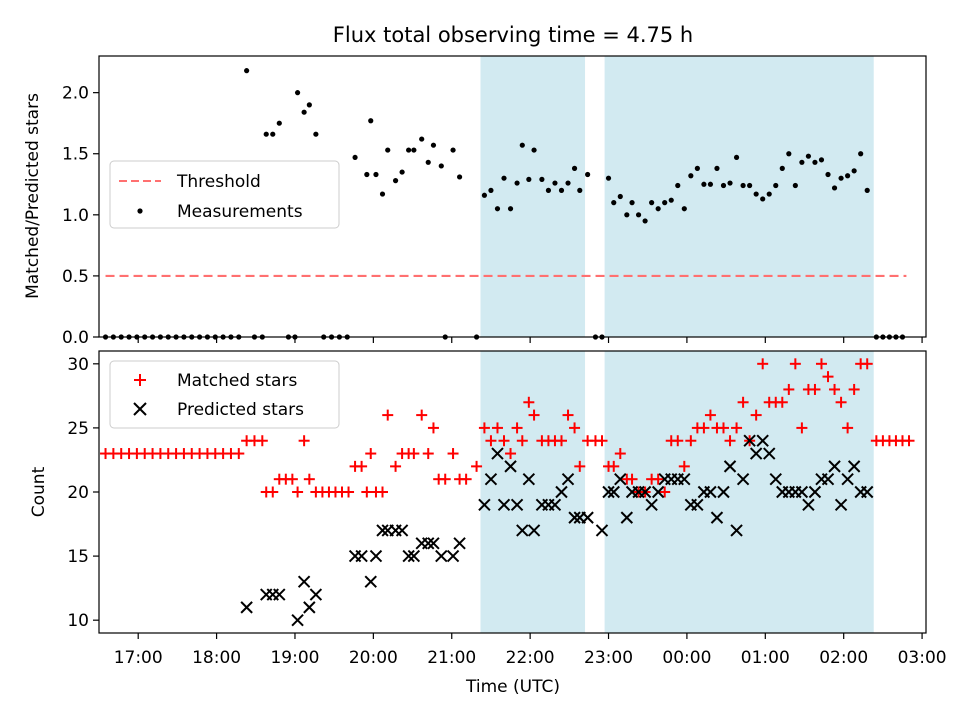  I want to click on count-legend-box, so click(224, 394).